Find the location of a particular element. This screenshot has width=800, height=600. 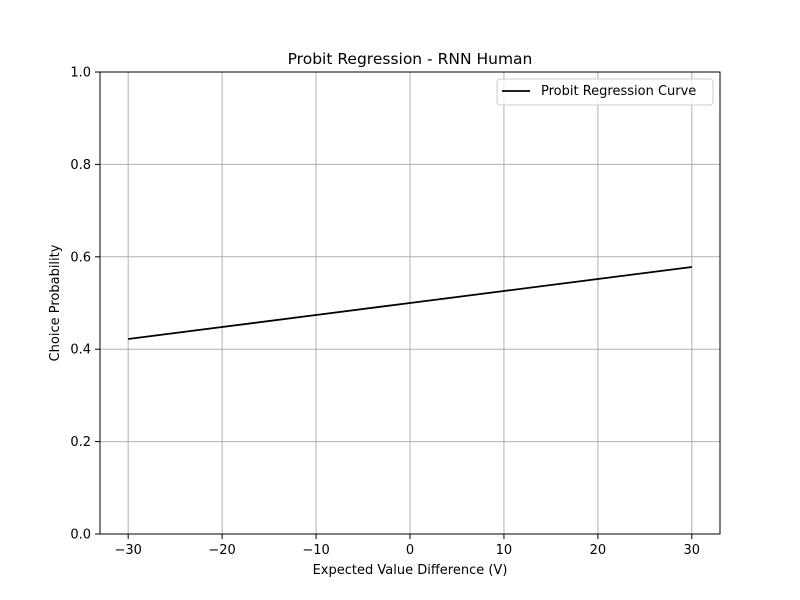

probit-regression-curve is located at coordinates (410, 303).